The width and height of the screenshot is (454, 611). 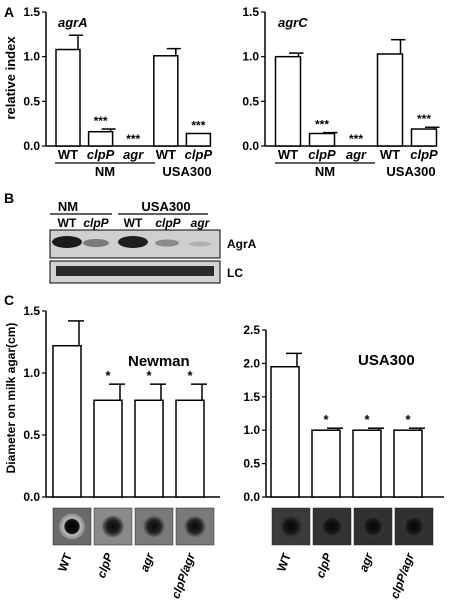 I want to click on blot-label-lc: LC, so click(x=235, y=273).